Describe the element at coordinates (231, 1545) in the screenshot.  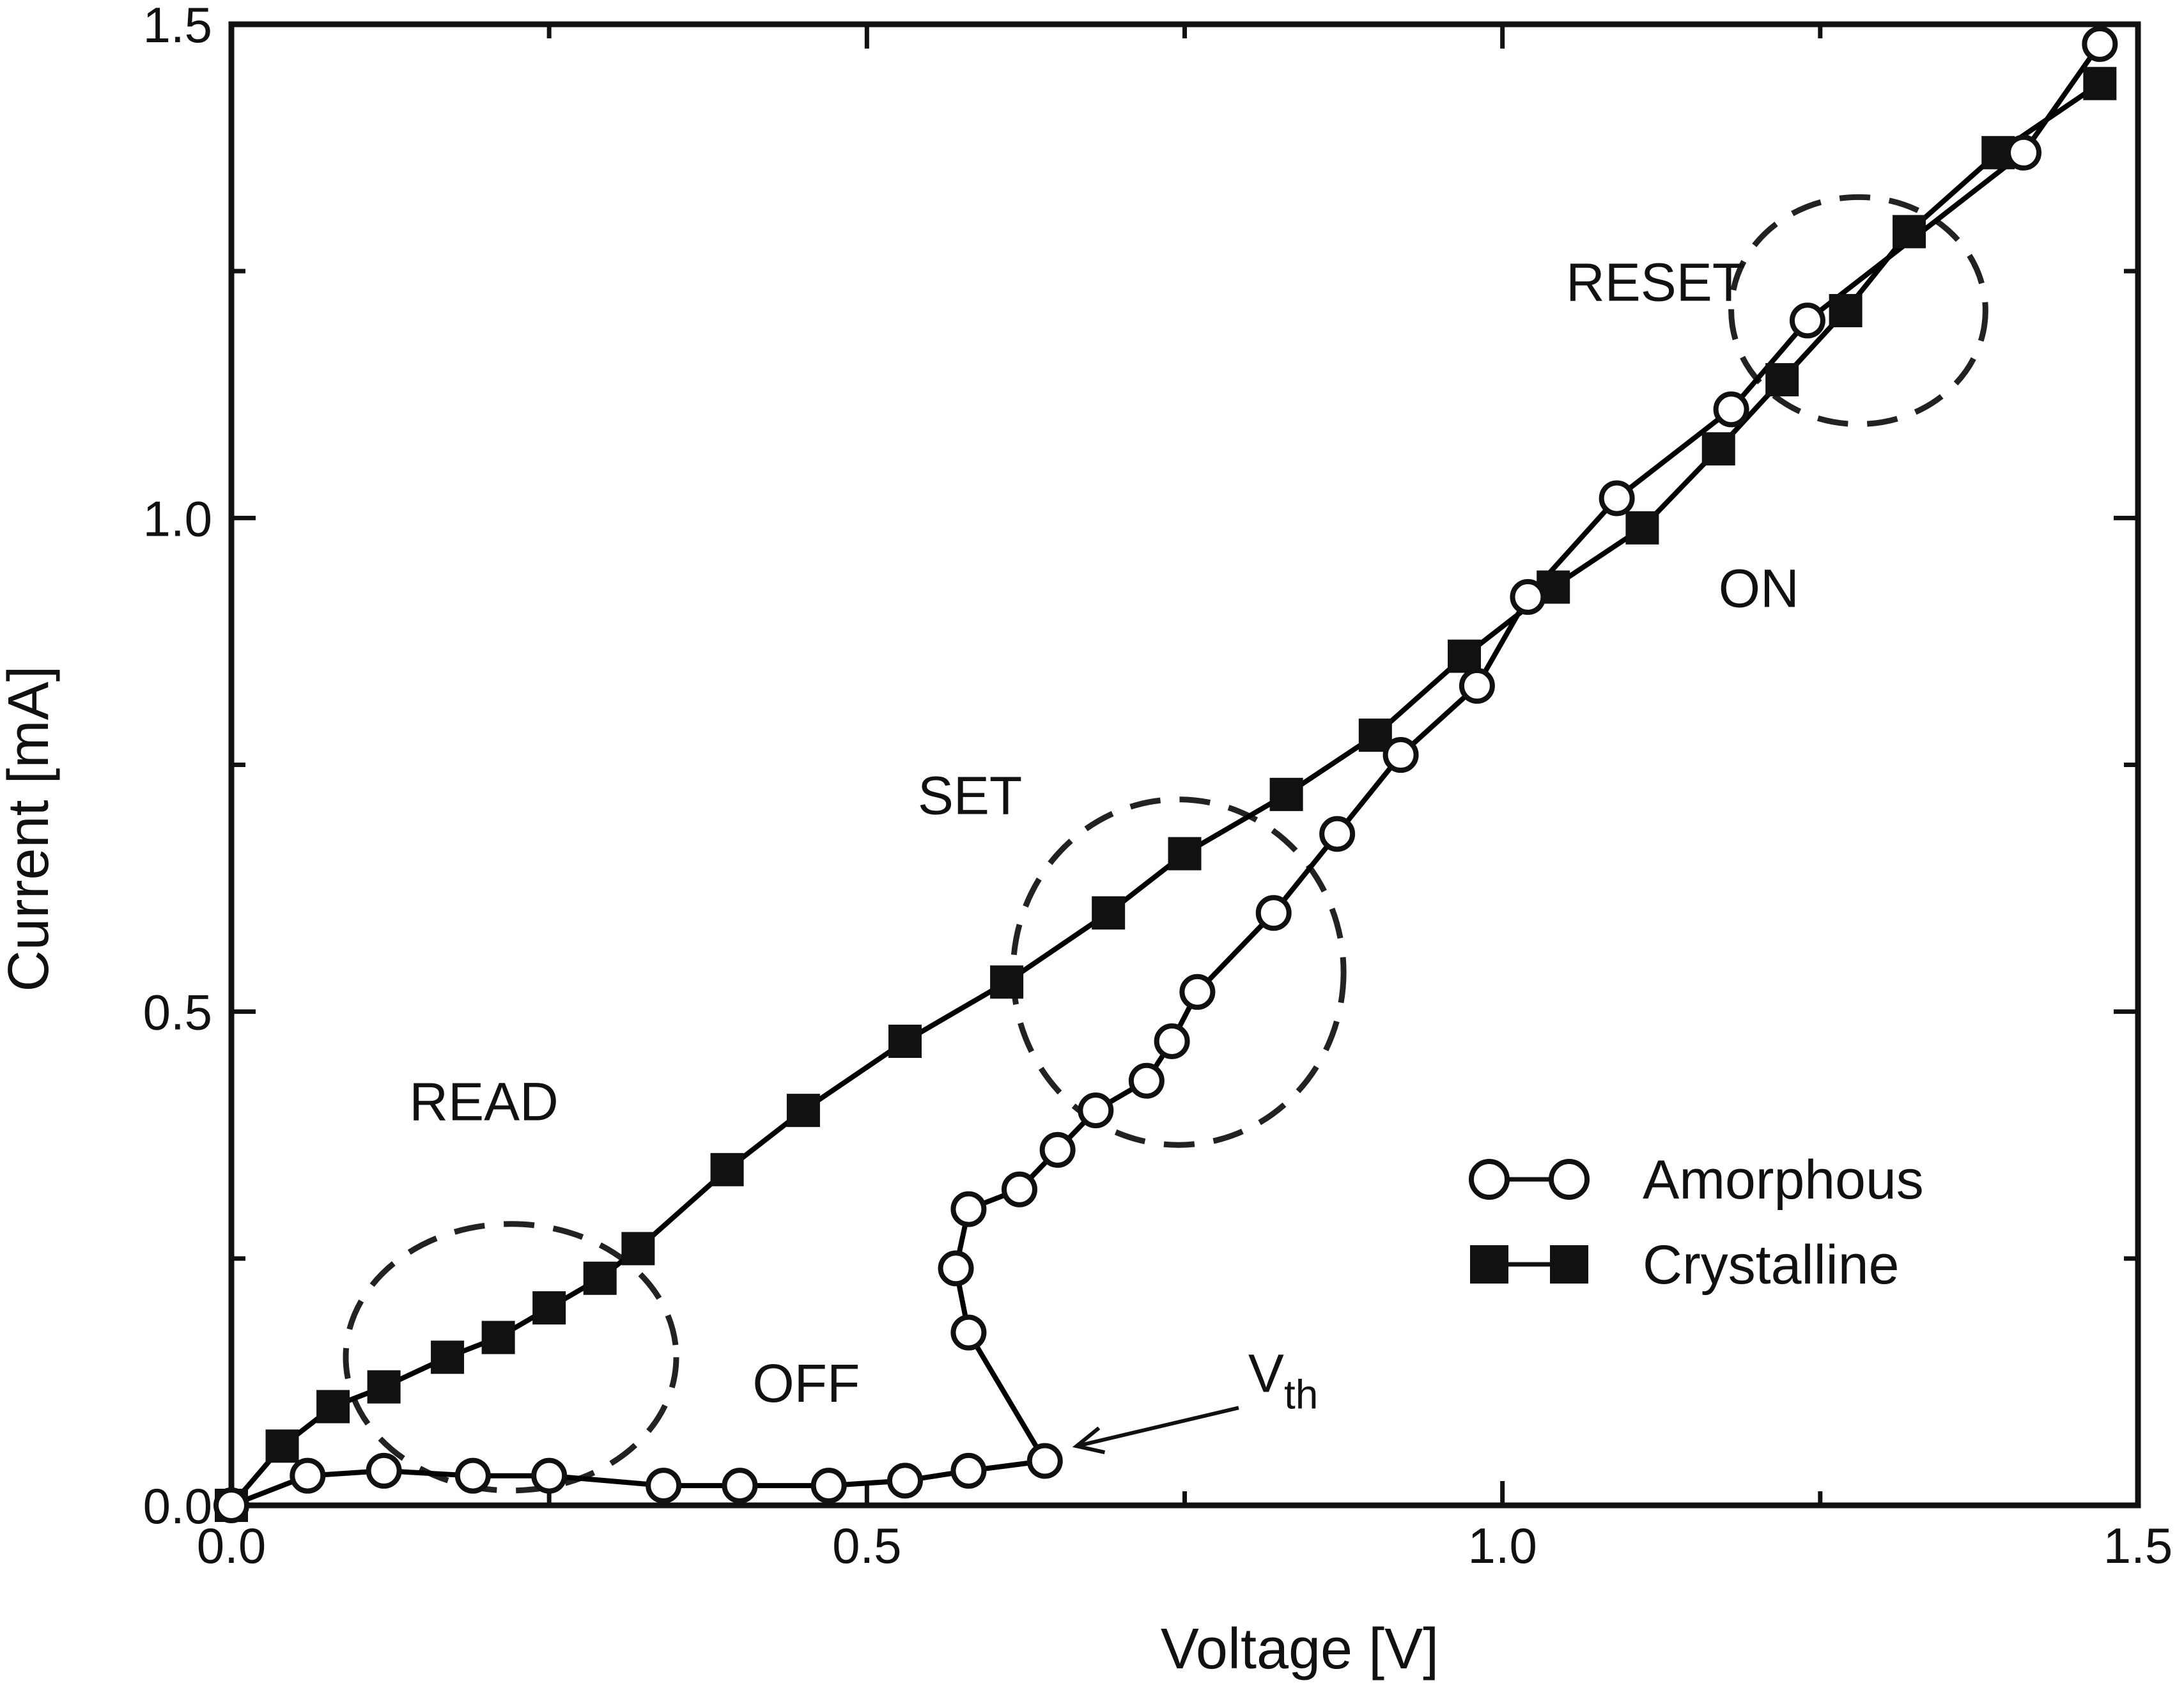
I see `x-tick-label: 0.0` at that location.